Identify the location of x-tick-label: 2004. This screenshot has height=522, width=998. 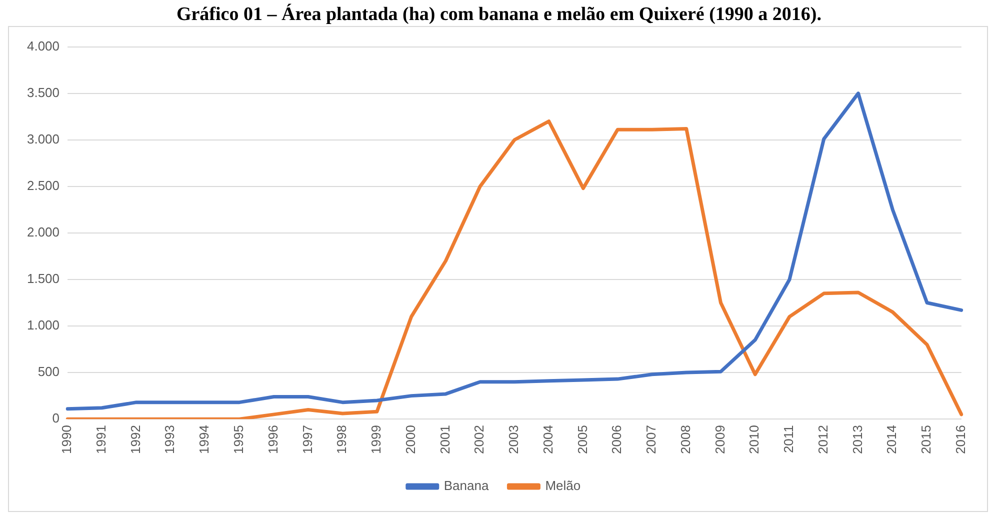
(548, 439).